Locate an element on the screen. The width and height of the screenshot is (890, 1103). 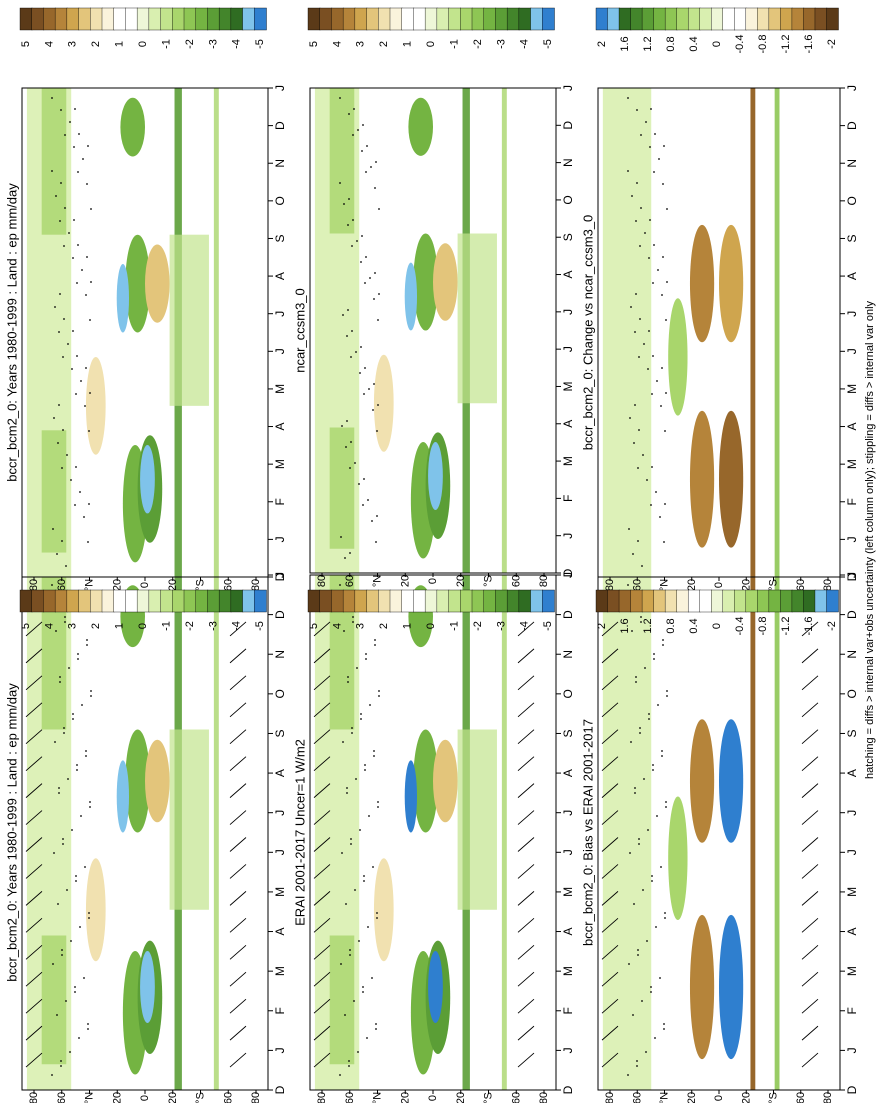
field-layer is located at coordinates (710, 832).